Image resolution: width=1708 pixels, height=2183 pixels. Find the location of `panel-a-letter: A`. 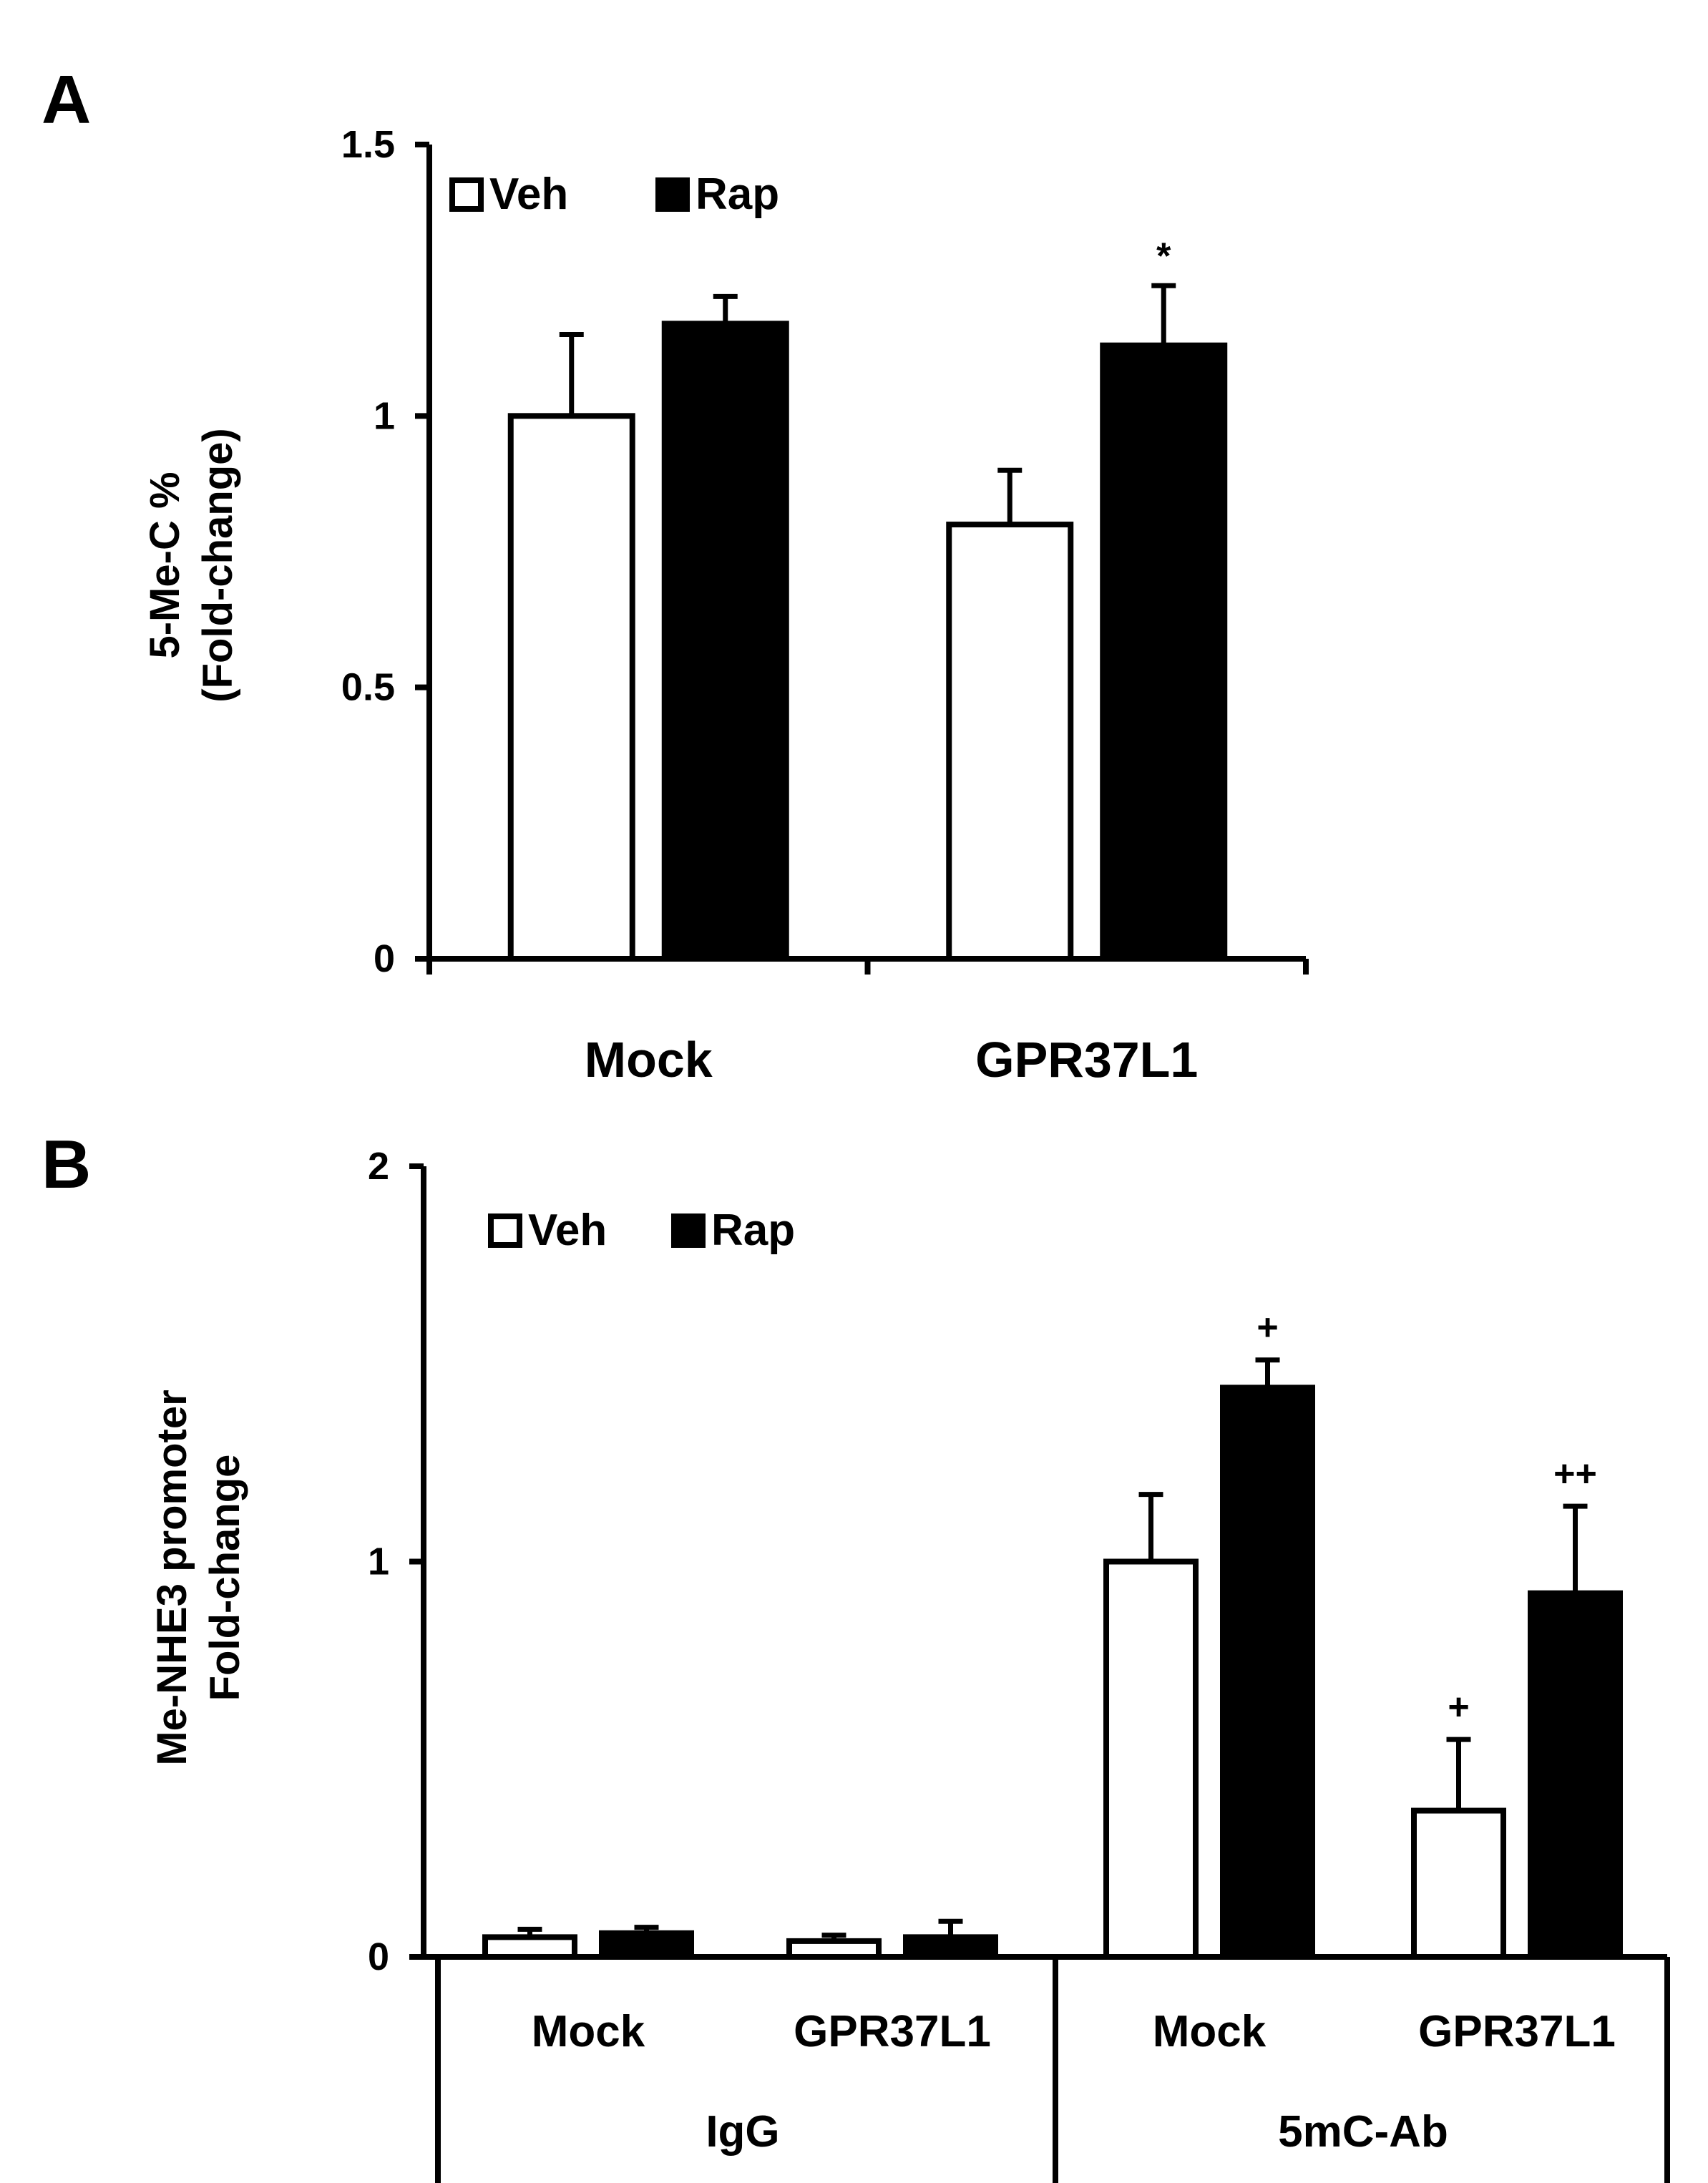

panel-a-letter: A is located at coordinates (66, 100).